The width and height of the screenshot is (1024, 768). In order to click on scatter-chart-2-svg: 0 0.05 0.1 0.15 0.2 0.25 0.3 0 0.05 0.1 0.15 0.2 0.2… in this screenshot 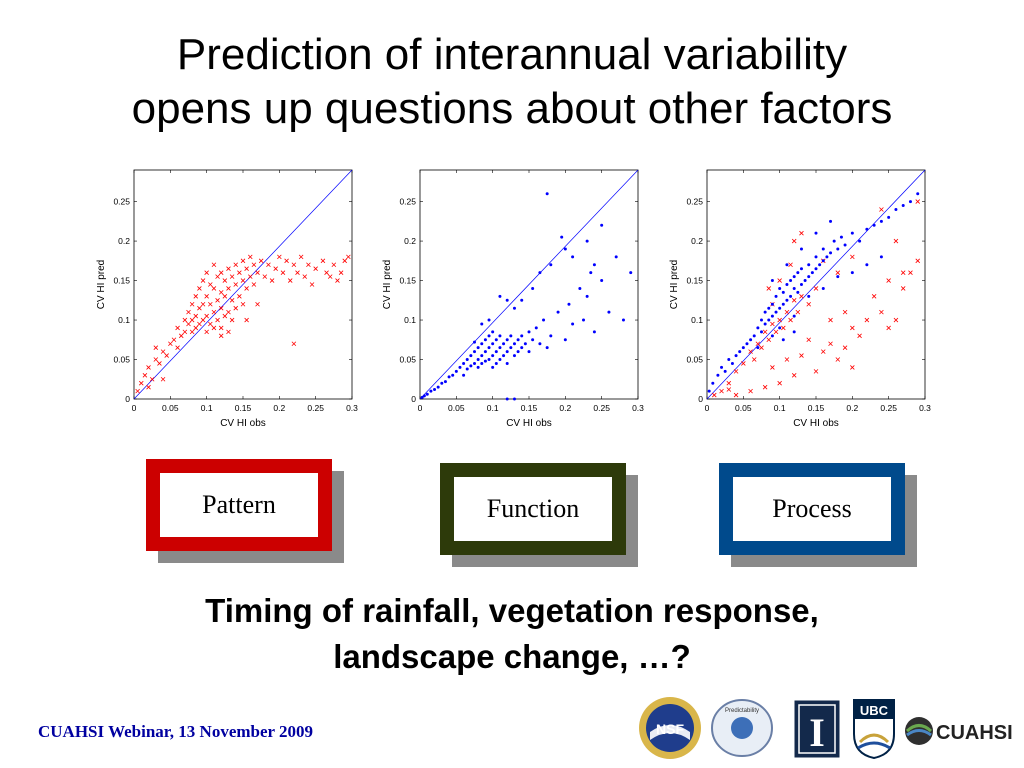, I will do `click(513, 299)`.